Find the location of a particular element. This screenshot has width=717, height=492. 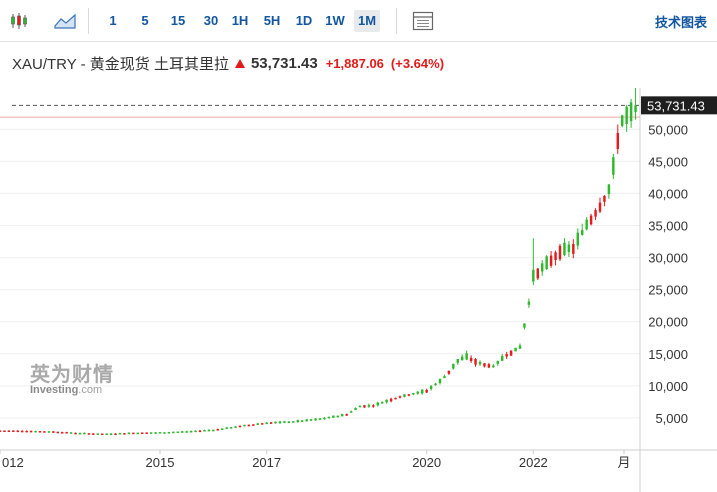

last-price-label: 53,731.43 is located at coordinates (676, 105).